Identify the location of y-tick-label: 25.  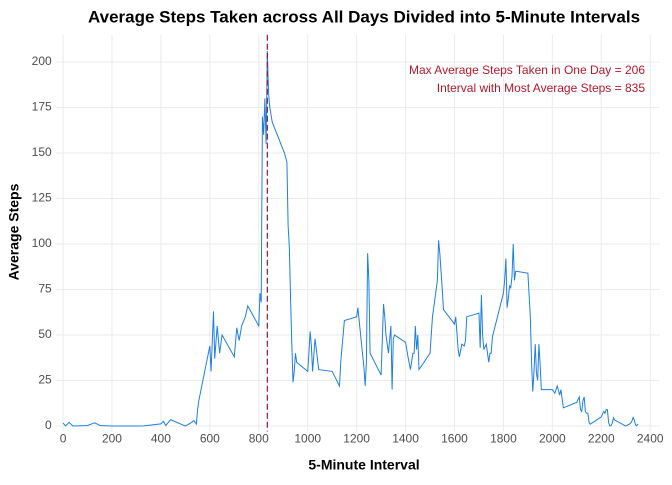
(45, 380).